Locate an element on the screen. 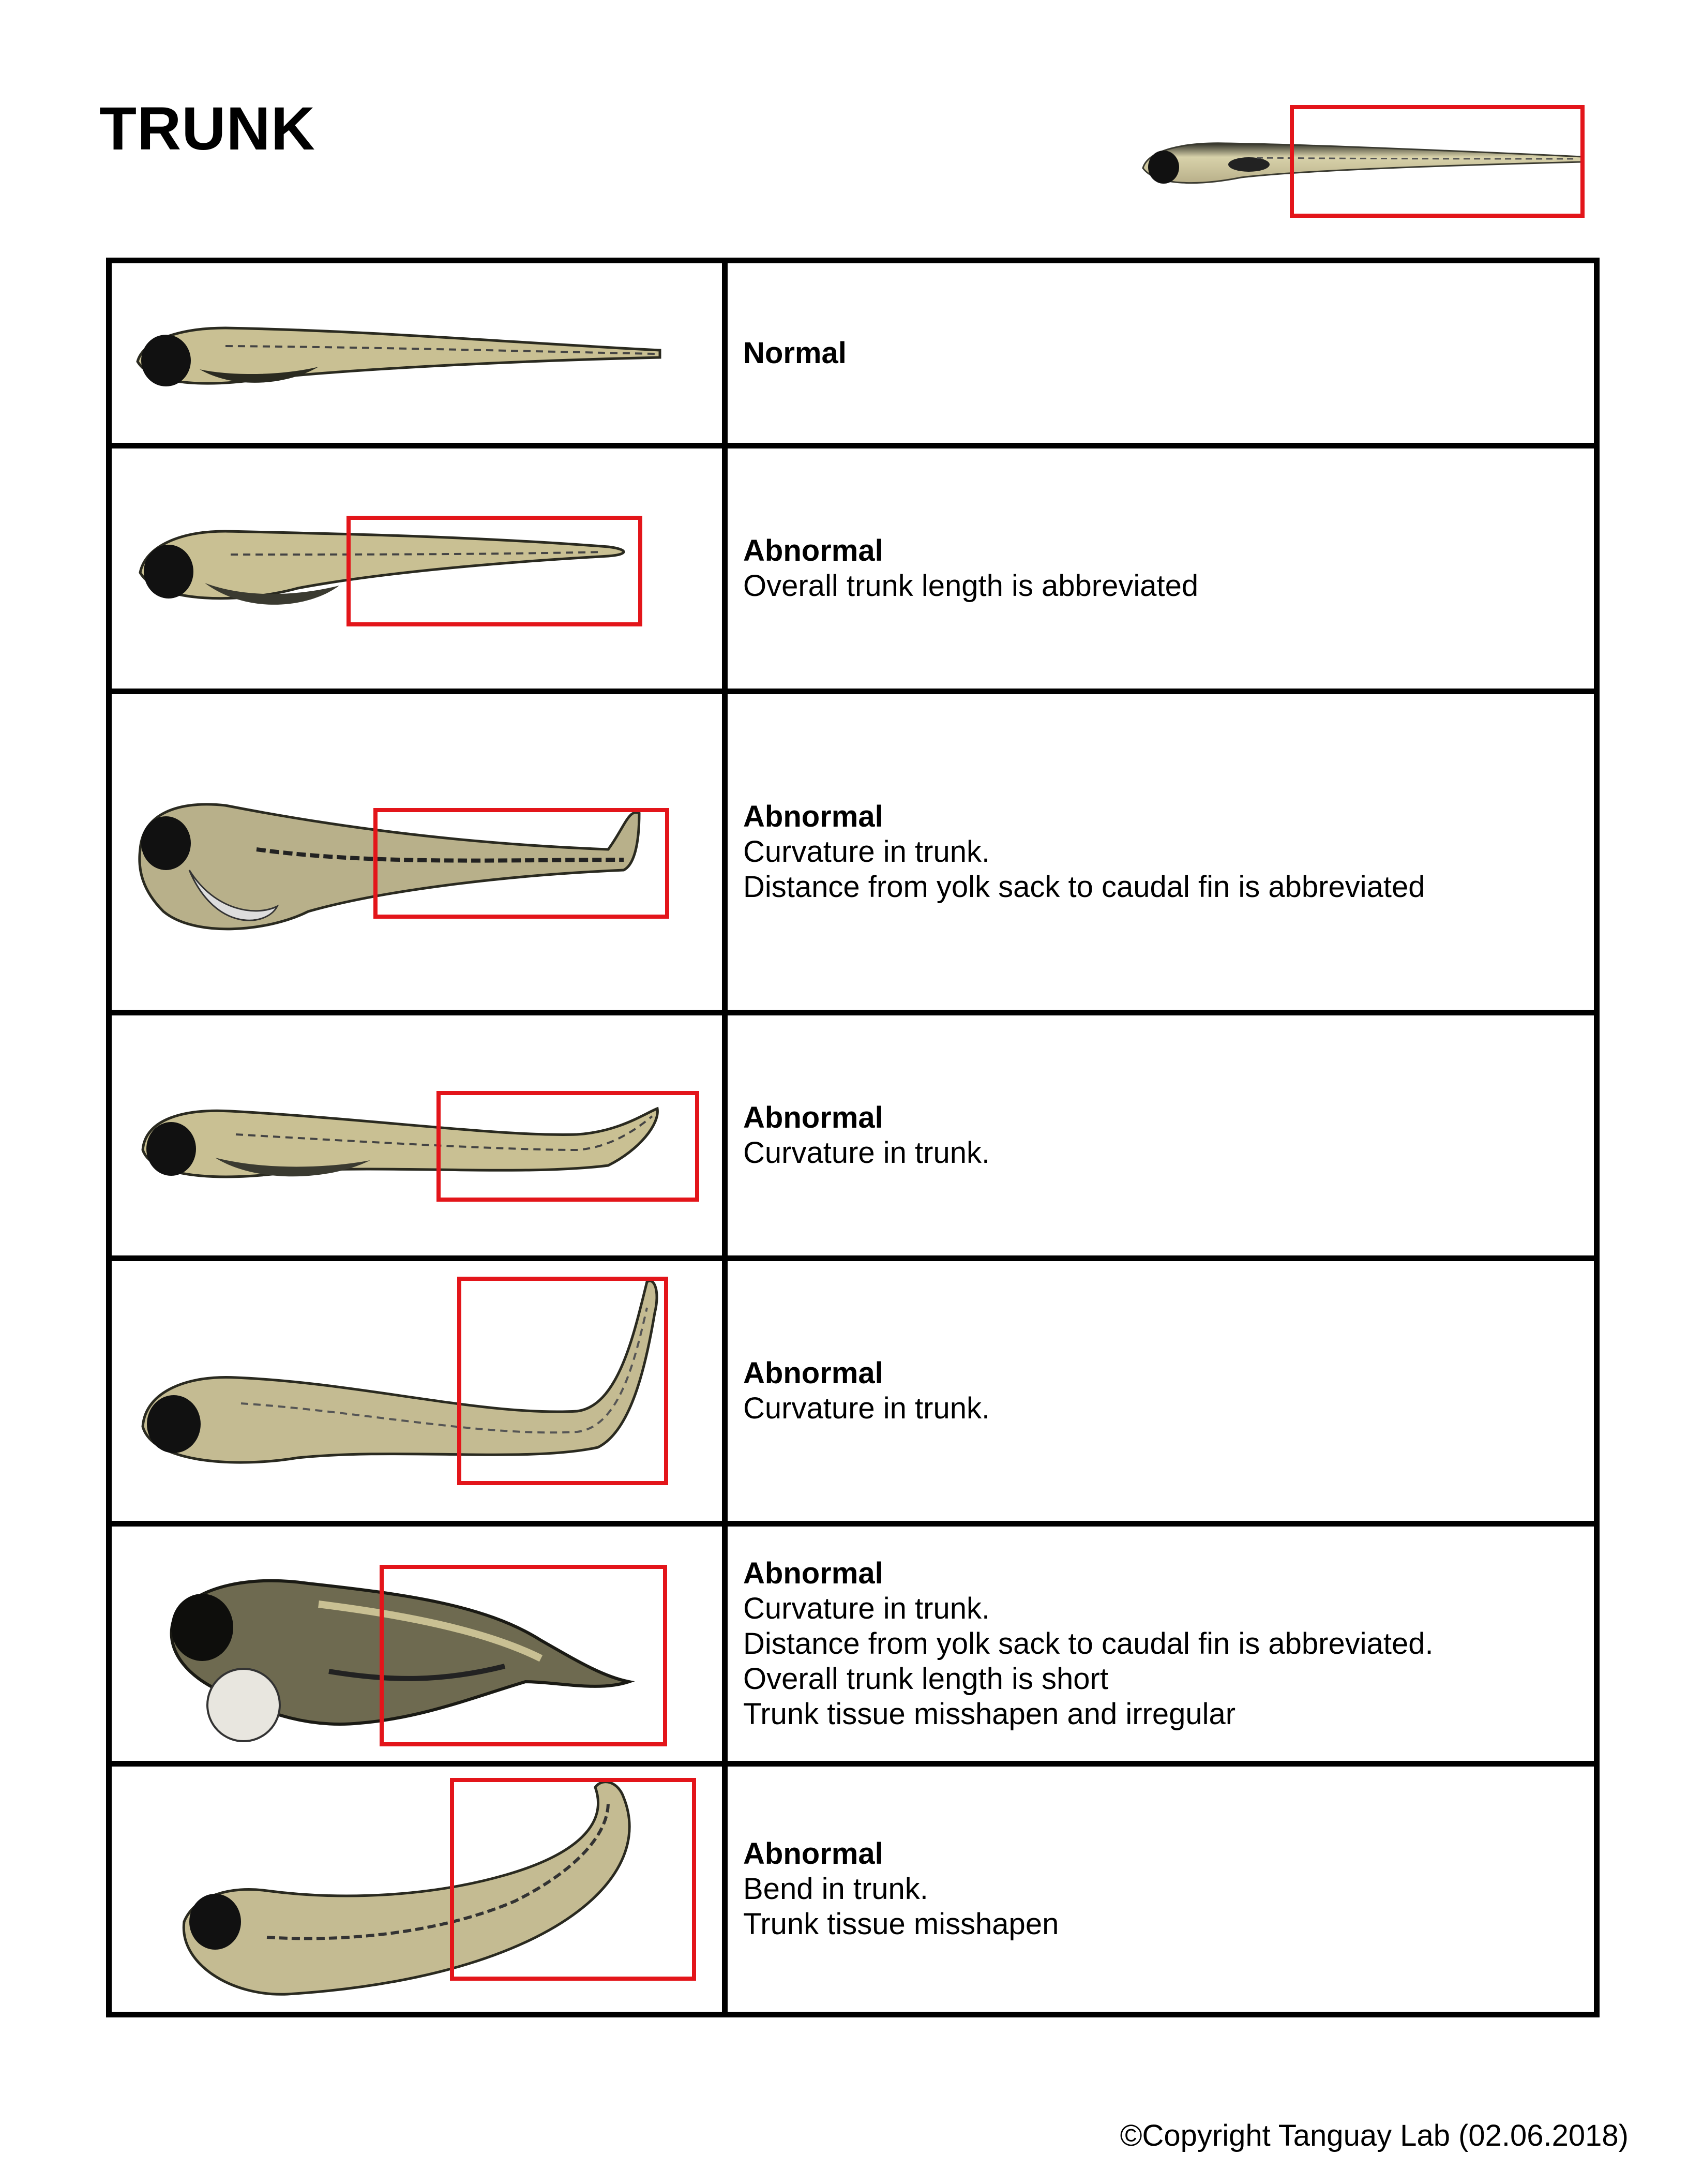 The width and height of the screenshot is (1688, 2184). description-line: Trunk tissue misshapen is located at coordinates (901, 1924).